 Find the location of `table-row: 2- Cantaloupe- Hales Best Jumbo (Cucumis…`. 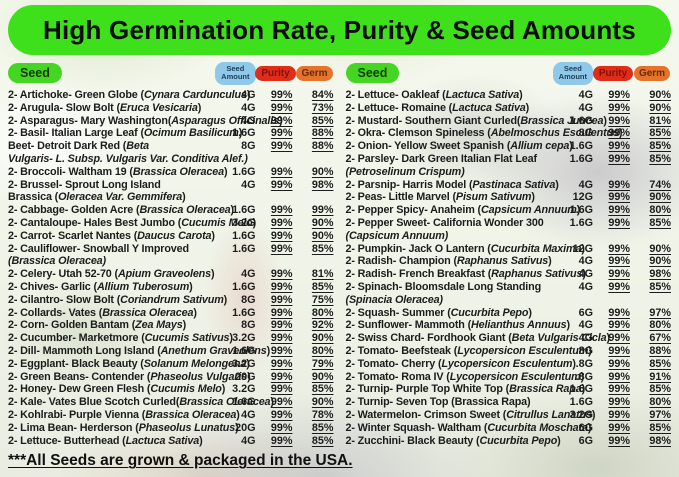

table-row: 2- Cantaloupe- Hales Best Jumbo (Cucumis… is located at coordinates (171, 223).